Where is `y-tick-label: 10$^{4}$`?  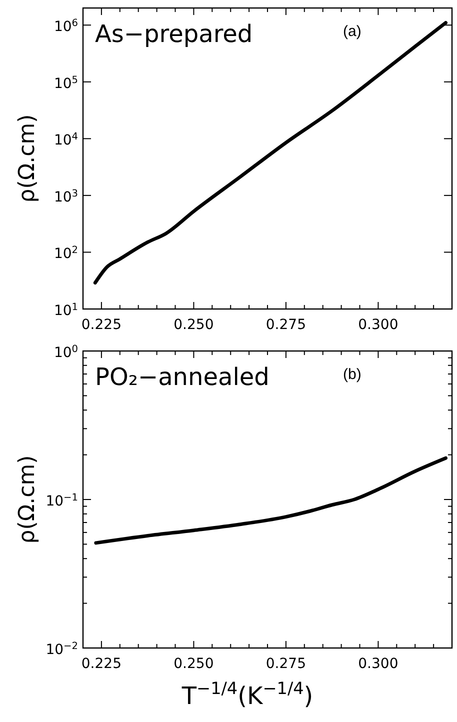 y-tick-label: 10$^{4}$ is located at coordinates (66, 140).